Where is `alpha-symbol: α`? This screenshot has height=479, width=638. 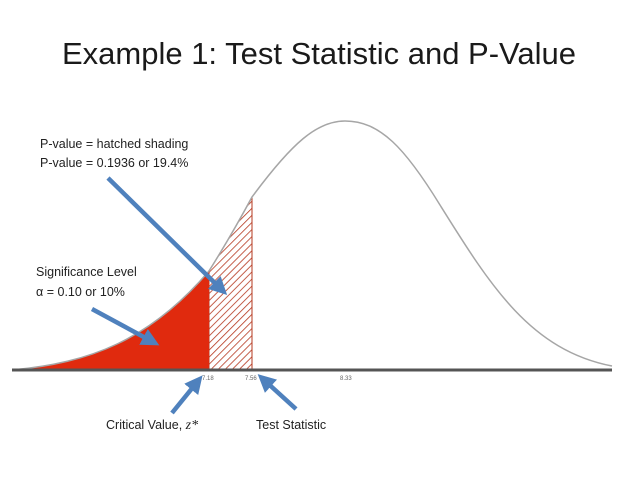
alpha-symbol: α is located at coordinates (40, 292).